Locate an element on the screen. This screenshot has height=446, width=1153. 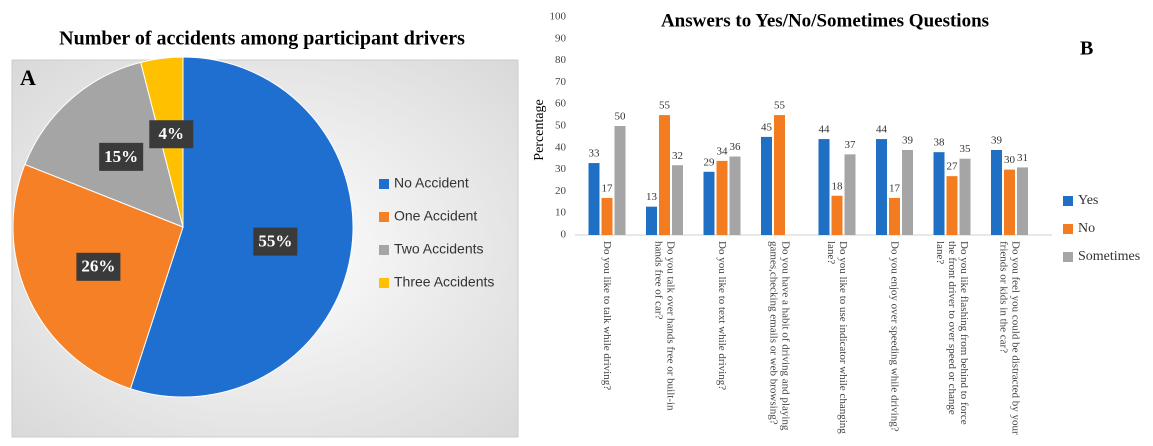
legend-label: No Accident is located at coordinates (431, 183).